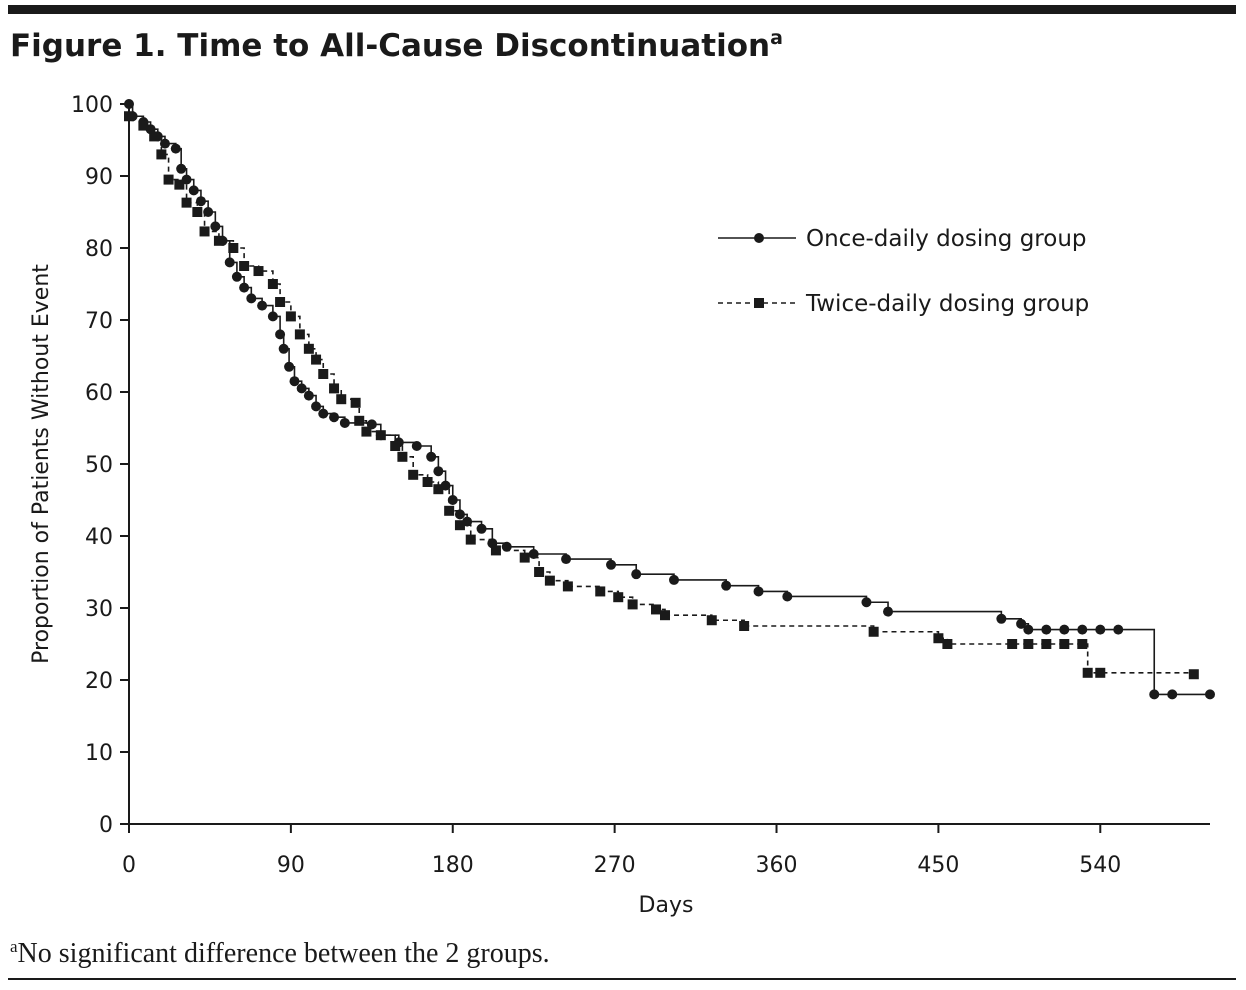 The image size is (1246, 990). What do you see at coordinates (106, 825) in the screenshot?
I see `y-tick-label: 0` at bounding box center [106, 825].